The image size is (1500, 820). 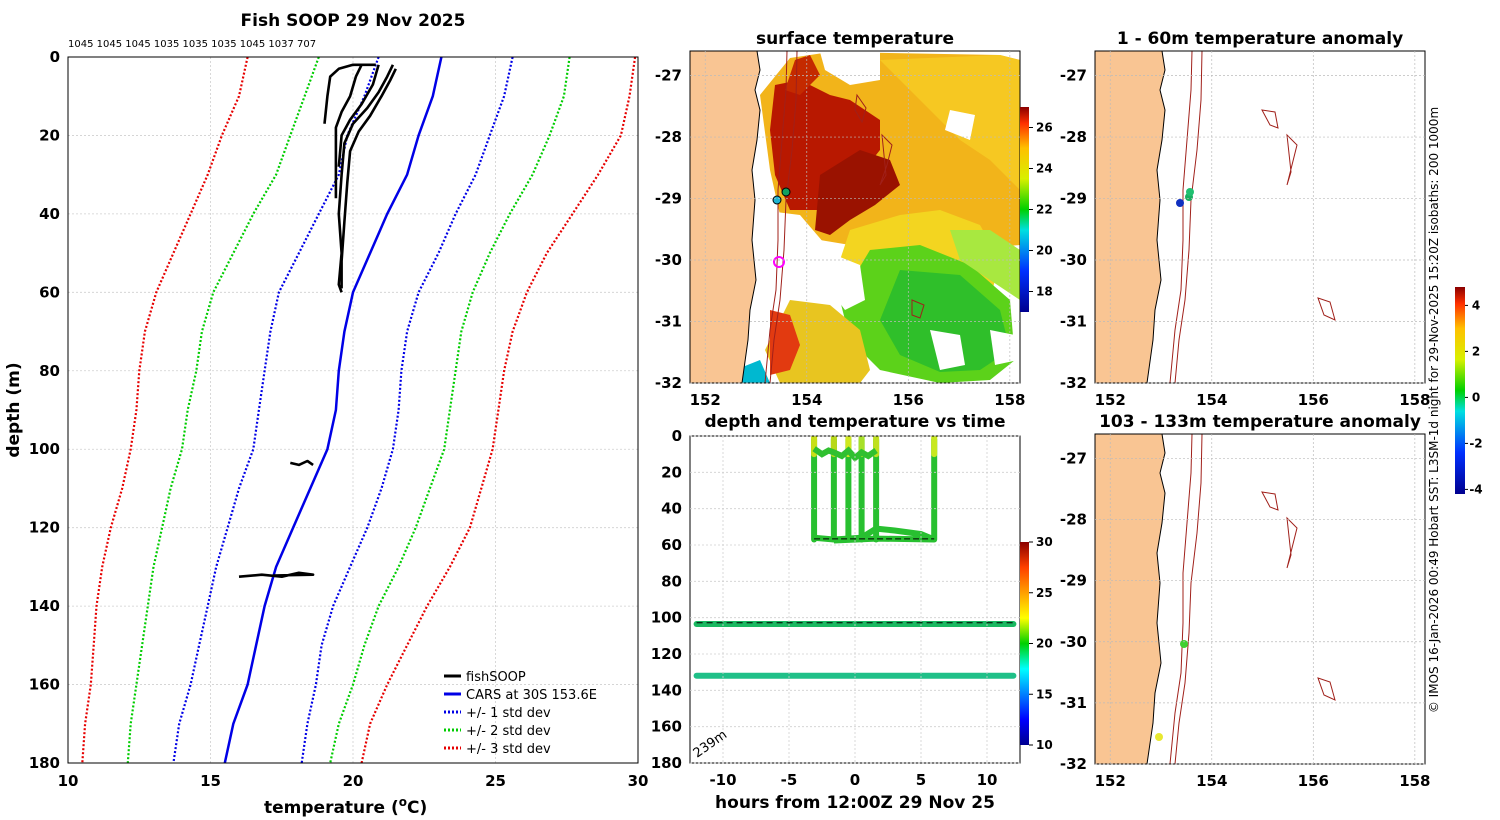 What do you see at coordinates (666, 727) in the screenshot?
I see `dt-ytick-label: 160` at bounding box center [666, 727].